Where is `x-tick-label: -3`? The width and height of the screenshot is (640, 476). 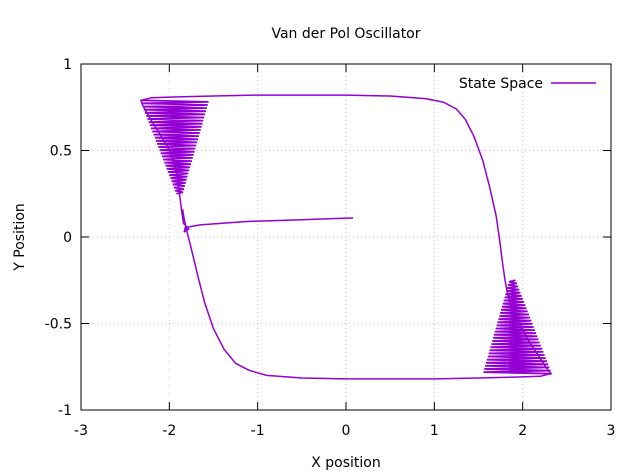
x-tick-label: -3 is located at coordinates (81, 431).